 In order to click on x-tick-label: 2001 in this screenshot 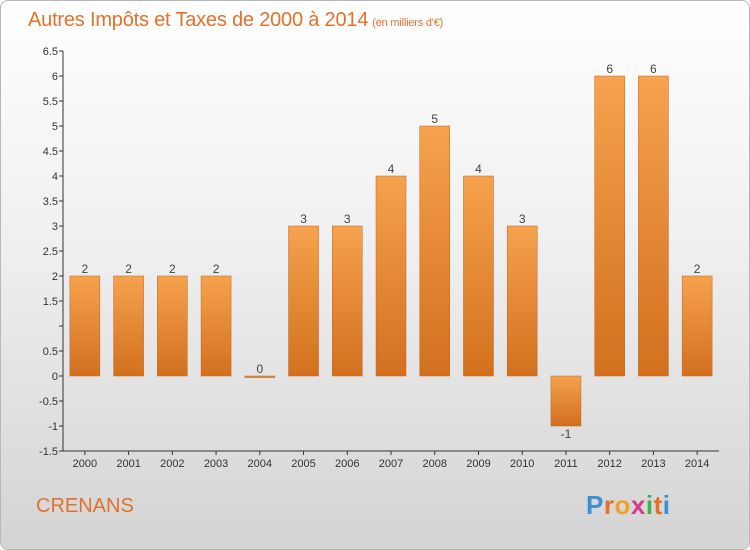, I will do `click(128, 464)`.